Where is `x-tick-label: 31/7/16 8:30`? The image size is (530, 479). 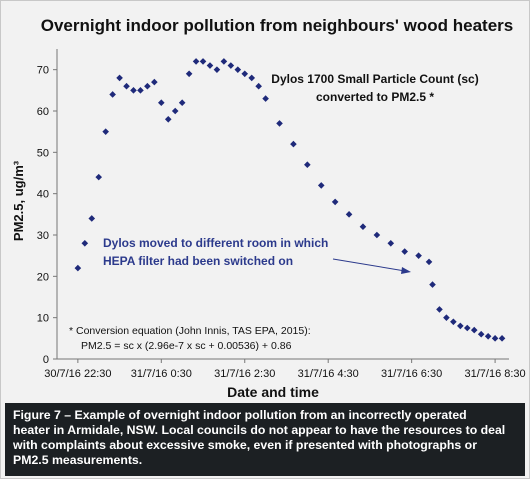
x-tick-label: 31/7/16 8:30 is located at coordinates (495, 374).